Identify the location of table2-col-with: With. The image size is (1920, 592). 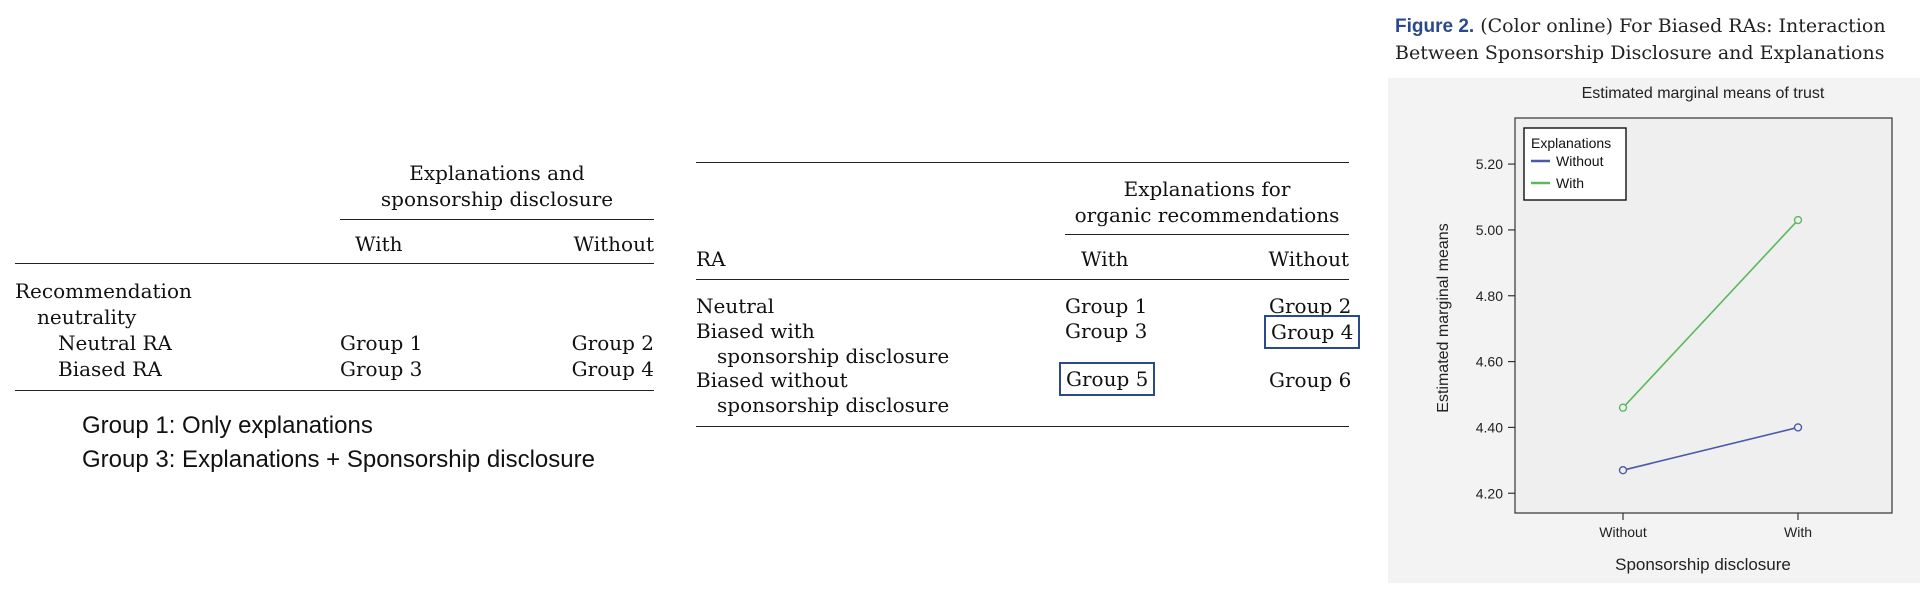
(1105, 259).